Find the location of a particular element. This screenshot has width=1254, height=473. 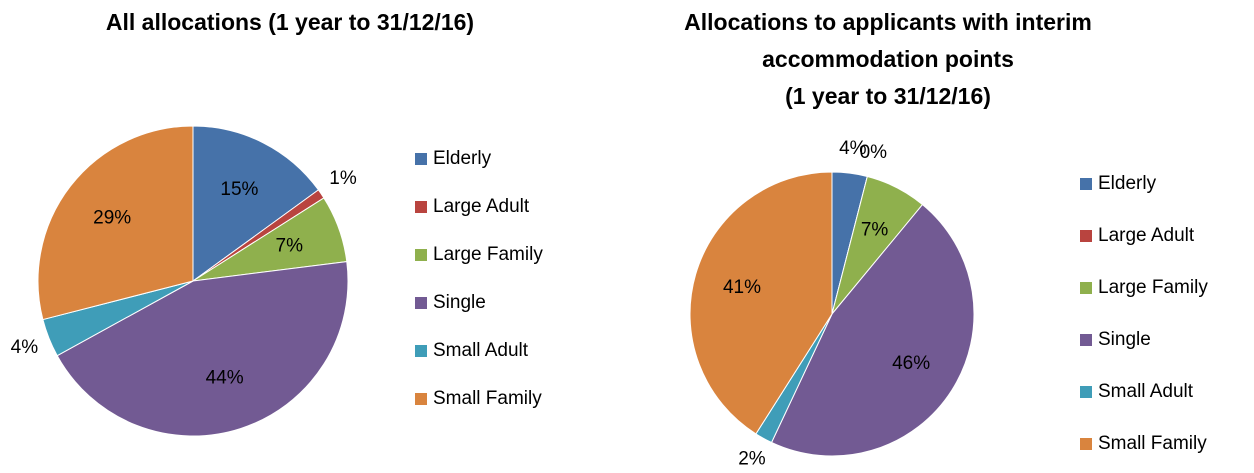

data-label: 15% is located at coordinates (239, 189).